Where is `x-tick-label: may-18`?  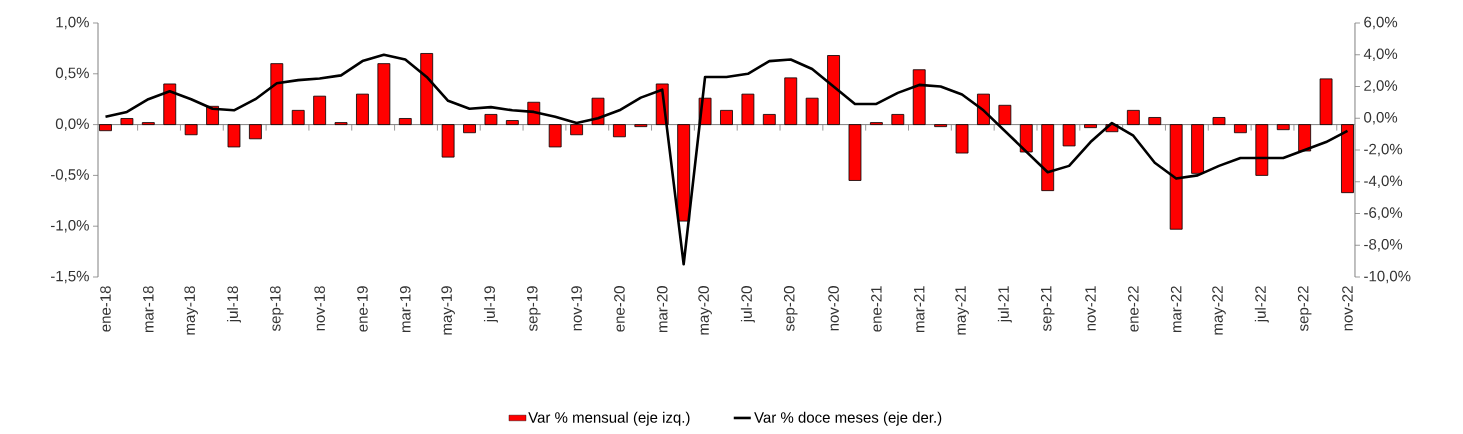
x-tick-label: may-18 is located at coordinates (191, 310).